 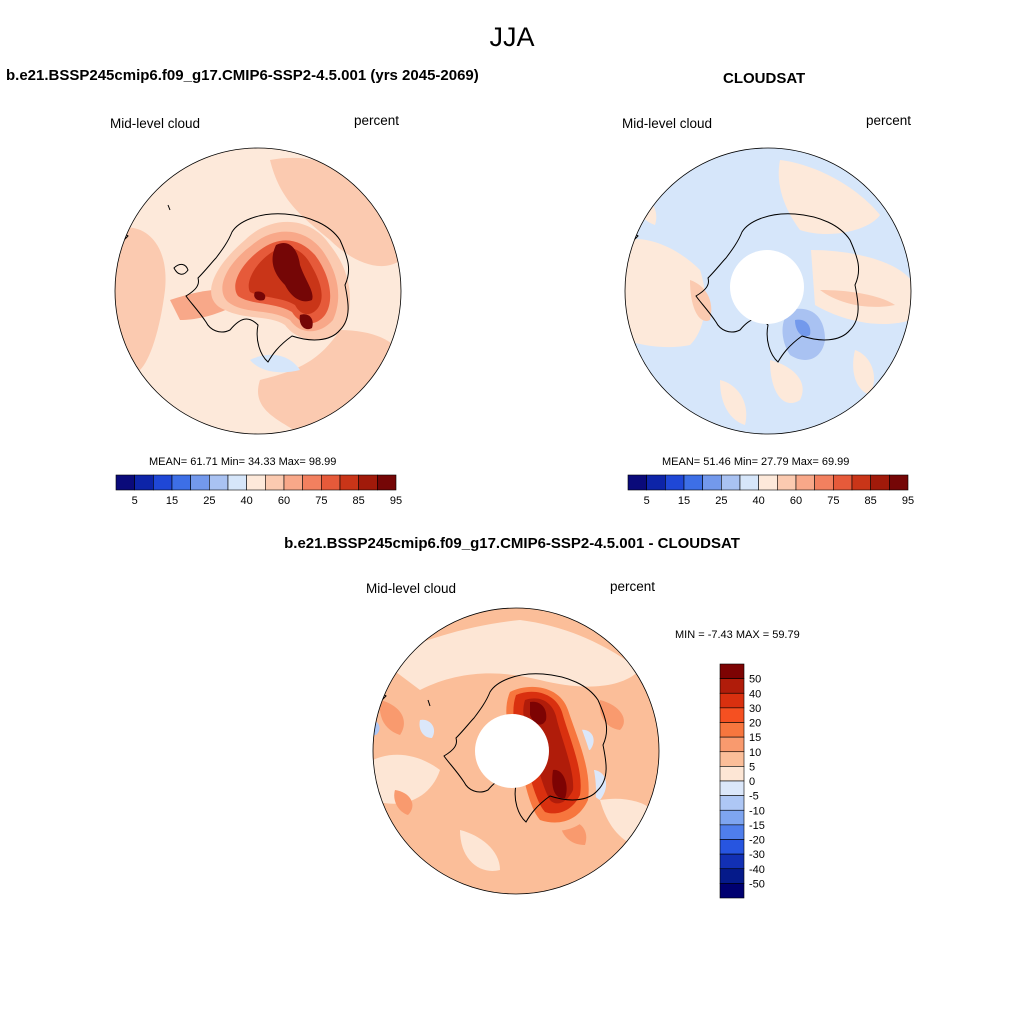 I want to click on season-title: JJA, so click(x=512, y=37).